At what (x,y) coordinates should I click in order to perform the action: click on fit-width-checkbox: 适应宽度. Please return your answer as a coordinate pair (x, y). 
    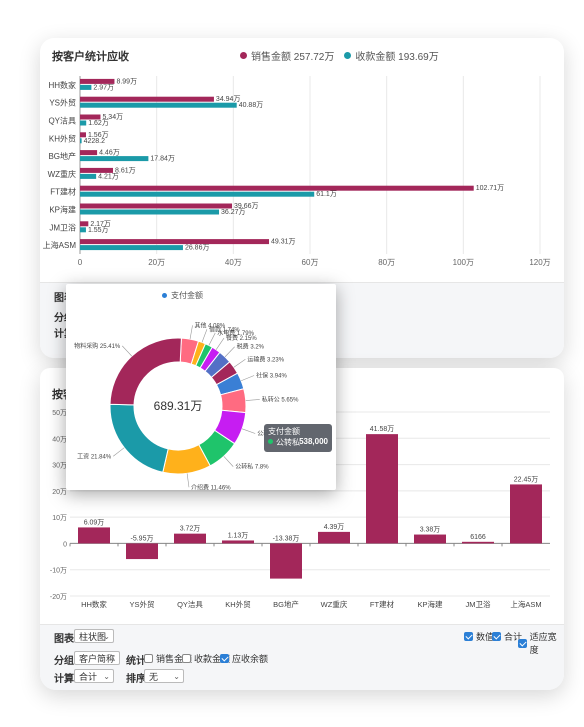
    Looking at the image, I should click on (541, 643).